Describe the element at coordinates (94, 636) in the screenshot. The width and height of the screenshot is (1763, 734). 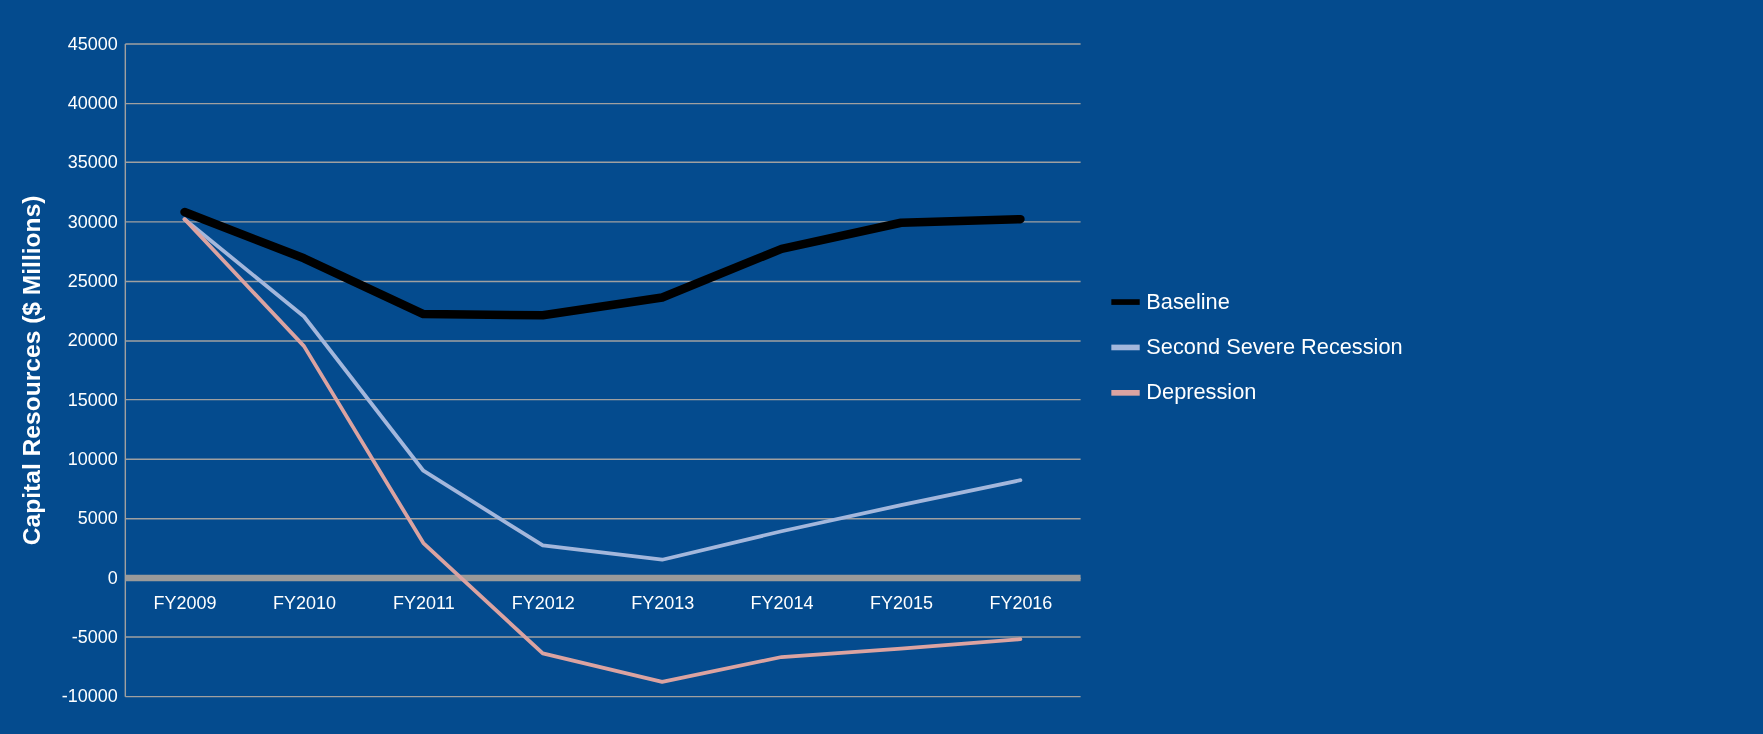
I see `y-tick-label: -5000` at that location.